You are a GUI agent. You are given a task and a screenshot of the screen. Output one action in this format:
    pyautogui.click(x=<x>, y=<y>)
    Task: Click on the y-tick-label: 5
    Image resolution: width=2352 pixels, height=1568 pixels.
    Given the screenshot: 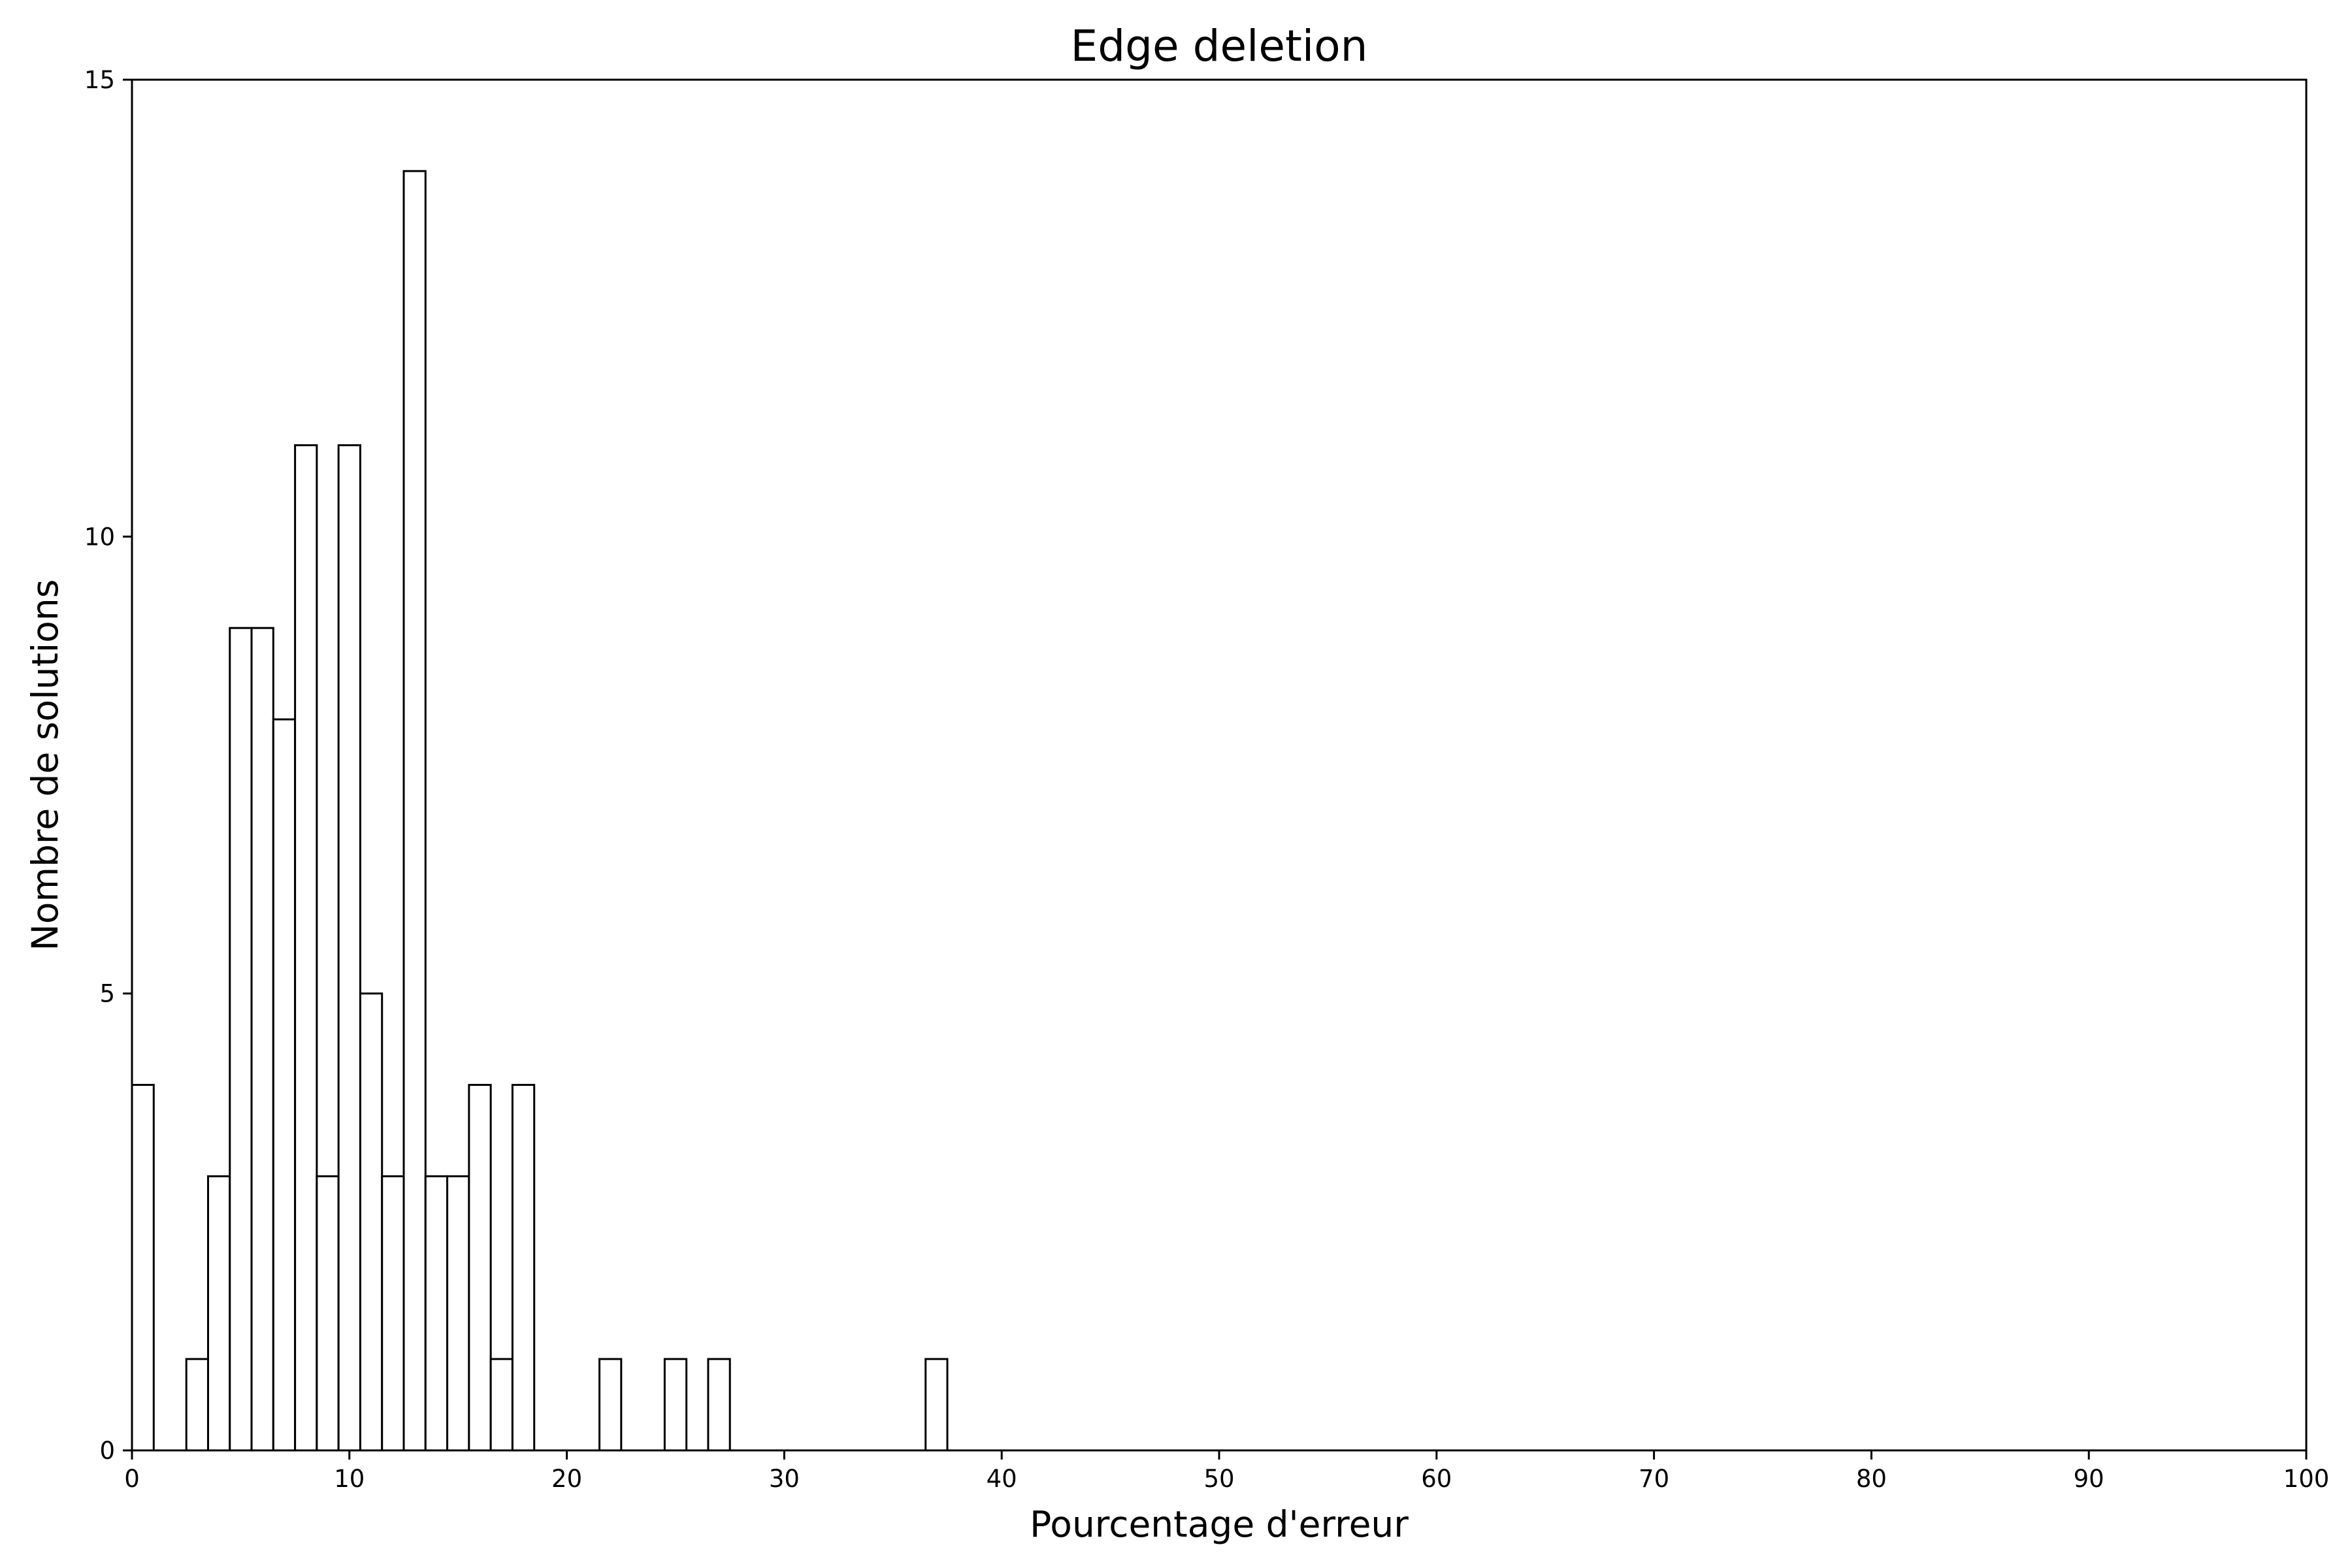 What is the action you would take?
    pyautogui.click(x=107, y=994)
    